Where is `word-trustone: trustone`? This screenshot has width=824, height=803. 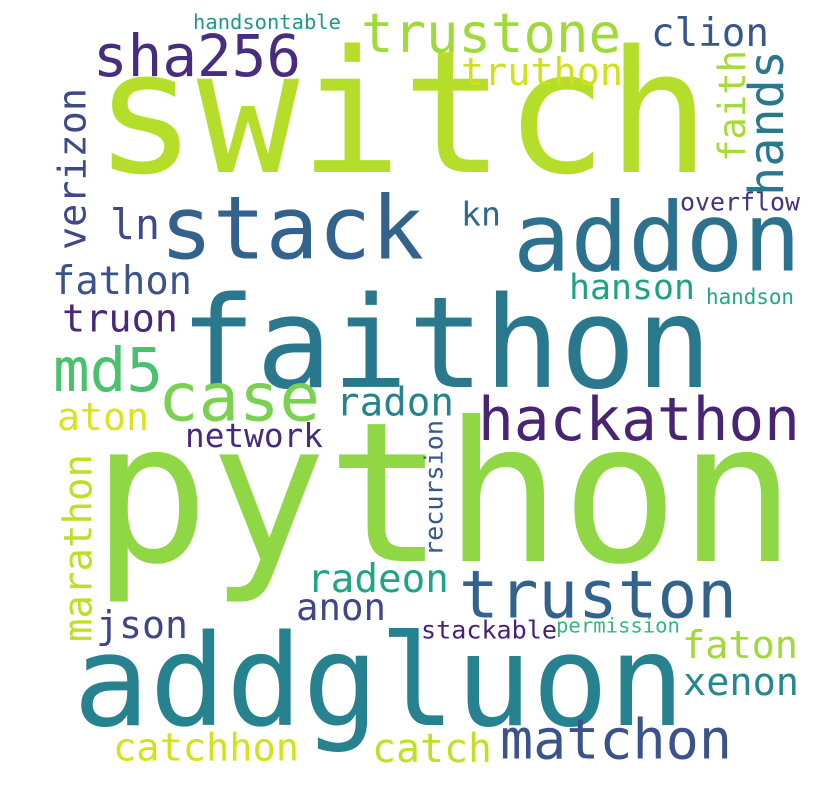
word-trustone: trustone is located at coordinates (491, 33).